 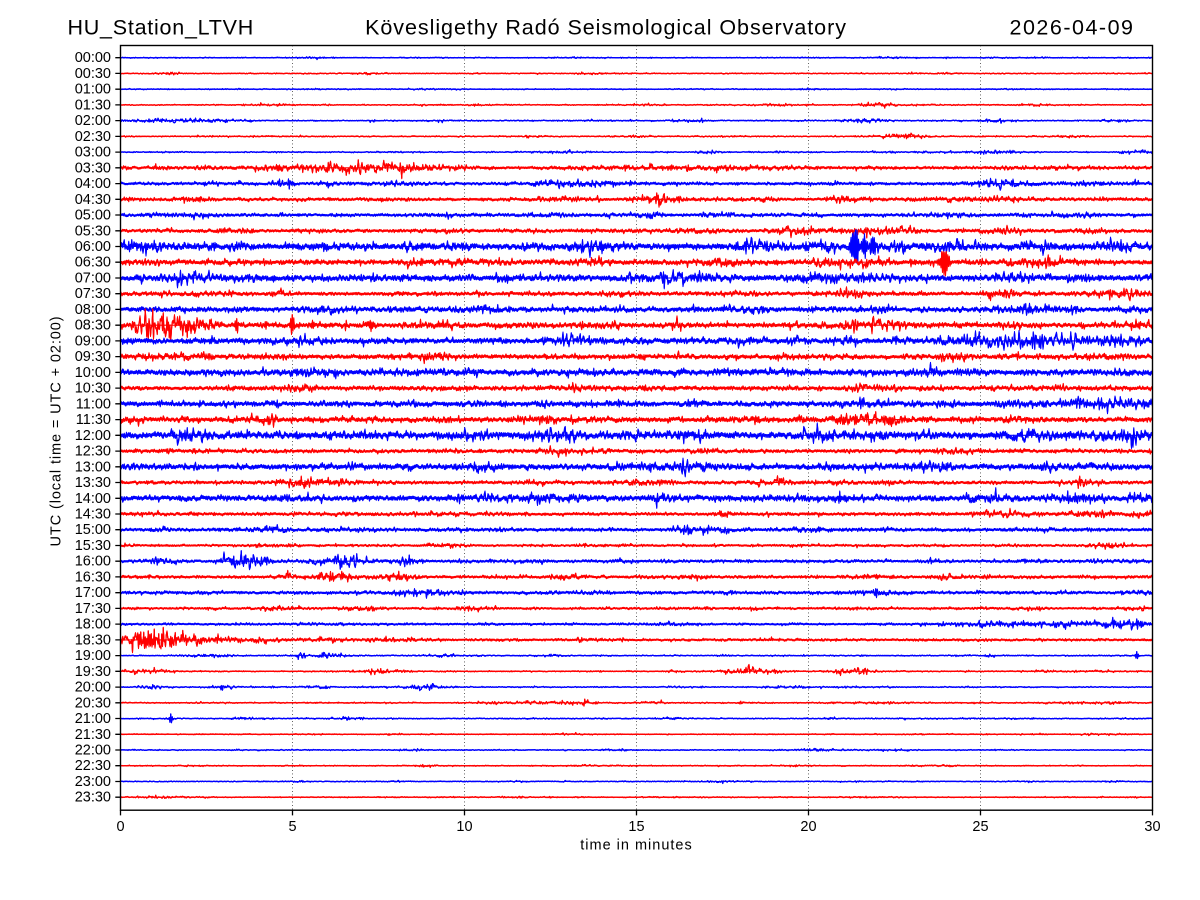 What do you see at coordinates (1152, 827) in the screenshot?
I see `svg-text: 30` at bounding box center [1152, 827].